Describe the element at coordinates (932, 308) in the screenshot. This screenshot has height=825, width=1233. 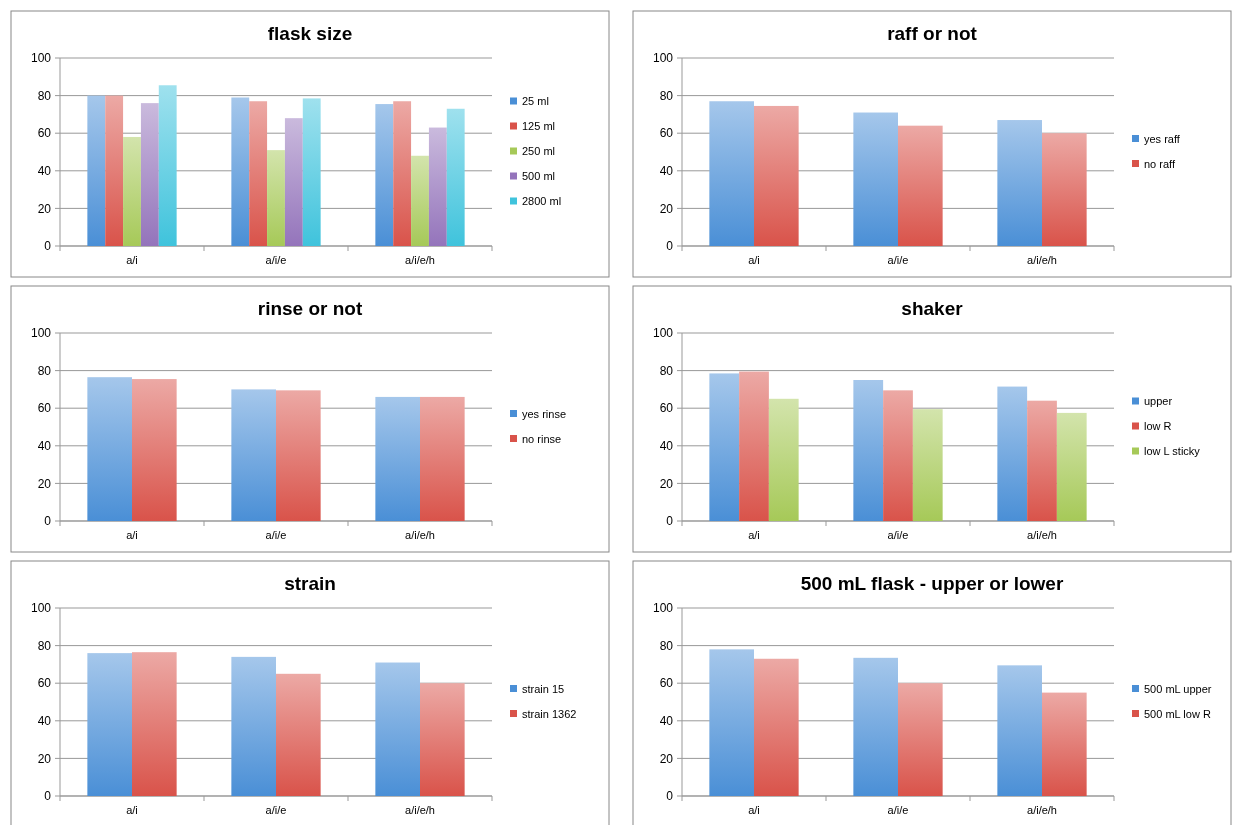
I see `chart-title: shaker` at that location.